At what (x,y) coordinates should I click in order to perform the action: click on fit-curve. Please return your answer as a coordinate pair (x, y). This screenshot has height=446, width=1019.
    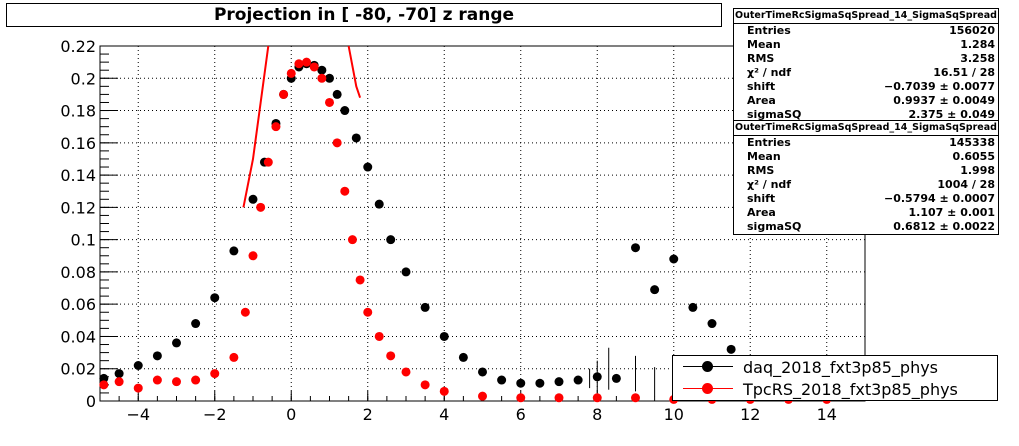
    Looking at the image, I should click on (302, 126).